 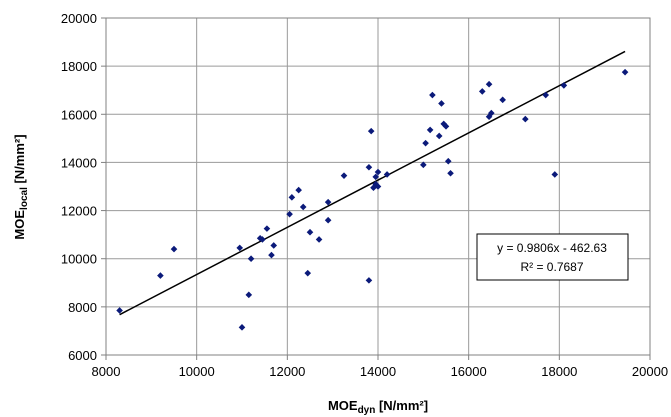 What do you see at coordinates (287, 371) in the screenshot?
I see `x-tick-label: 12000` at bounding box center [287, 371].